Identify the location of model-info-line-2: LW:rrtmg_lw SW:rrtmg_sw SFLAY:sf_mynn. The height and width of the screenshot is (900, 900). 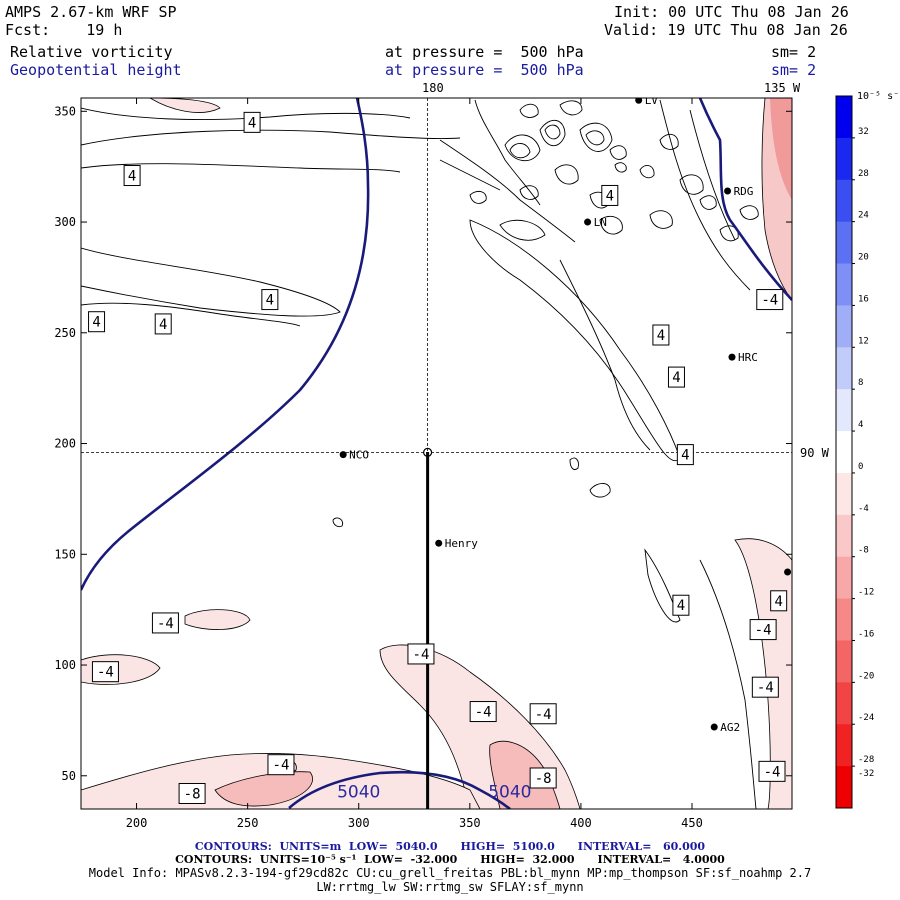
(450, 887).